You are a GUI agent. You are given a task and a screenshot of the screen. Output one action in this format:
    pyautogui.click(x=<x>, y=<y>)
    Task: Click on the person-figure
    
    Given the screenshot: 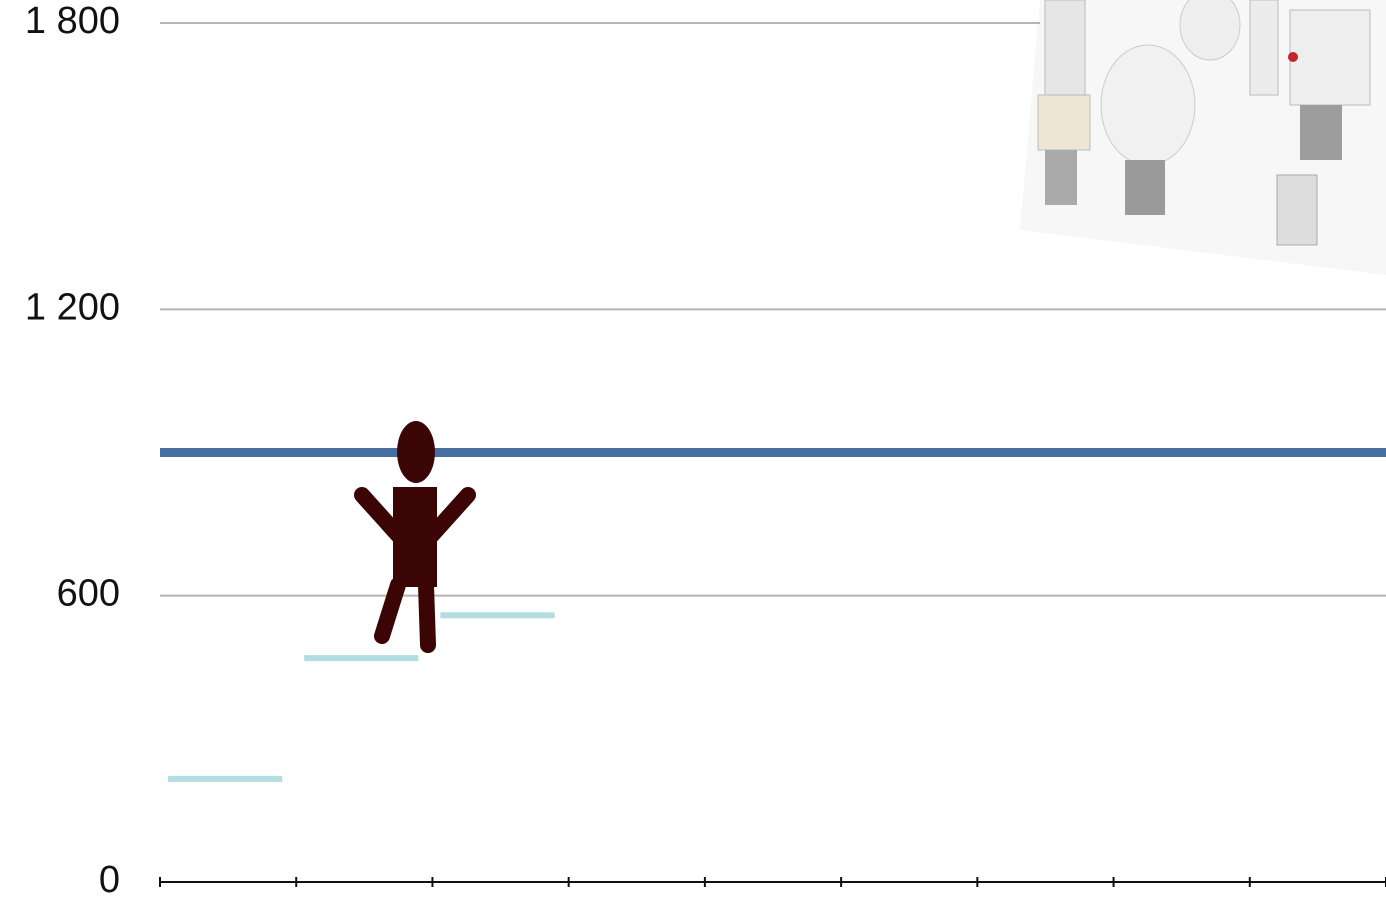 What is the action you would take?
    pyautogui.click(x=415, y=537)
    